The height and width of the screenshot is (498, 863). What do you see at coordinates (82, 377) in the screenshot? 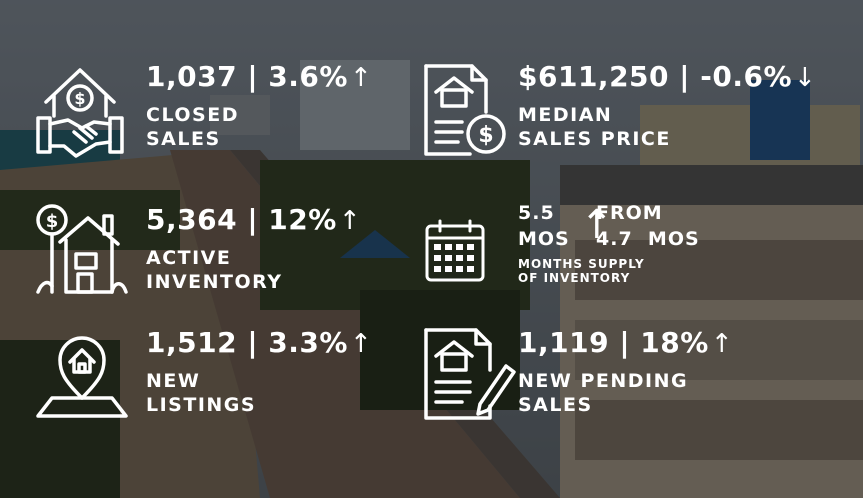
I see `map-pin-house-icon` at bounding box center [82, 377].